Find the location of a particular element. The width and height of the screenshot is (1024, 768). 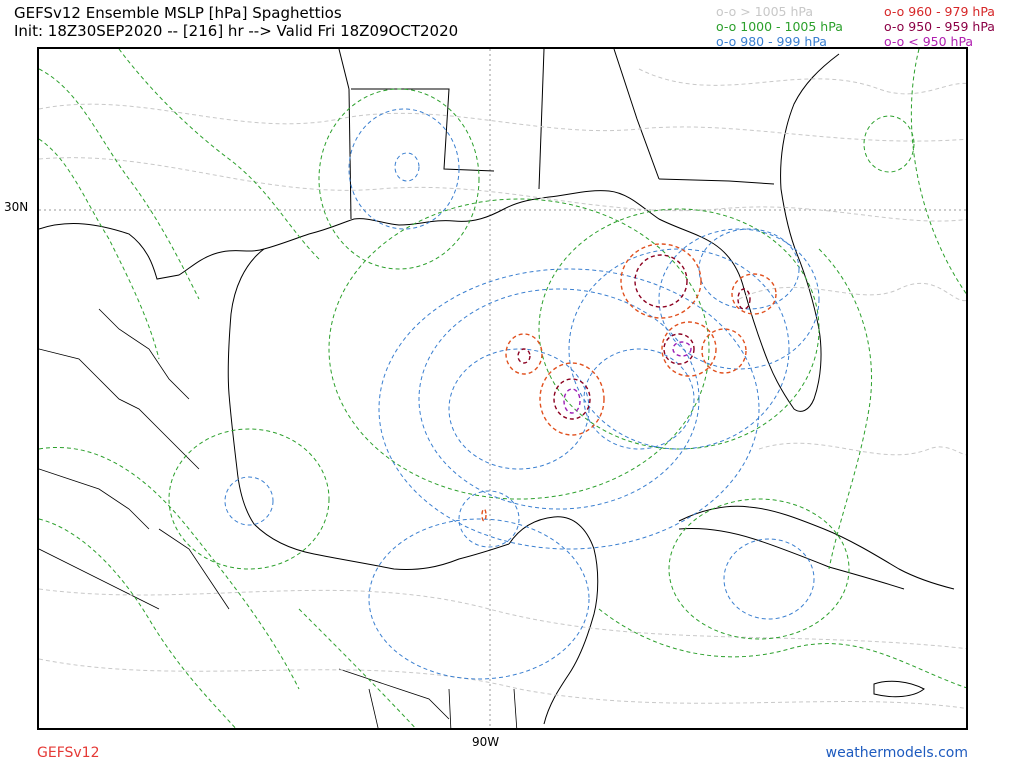

florida-coast is located at coordinates (776, 232).